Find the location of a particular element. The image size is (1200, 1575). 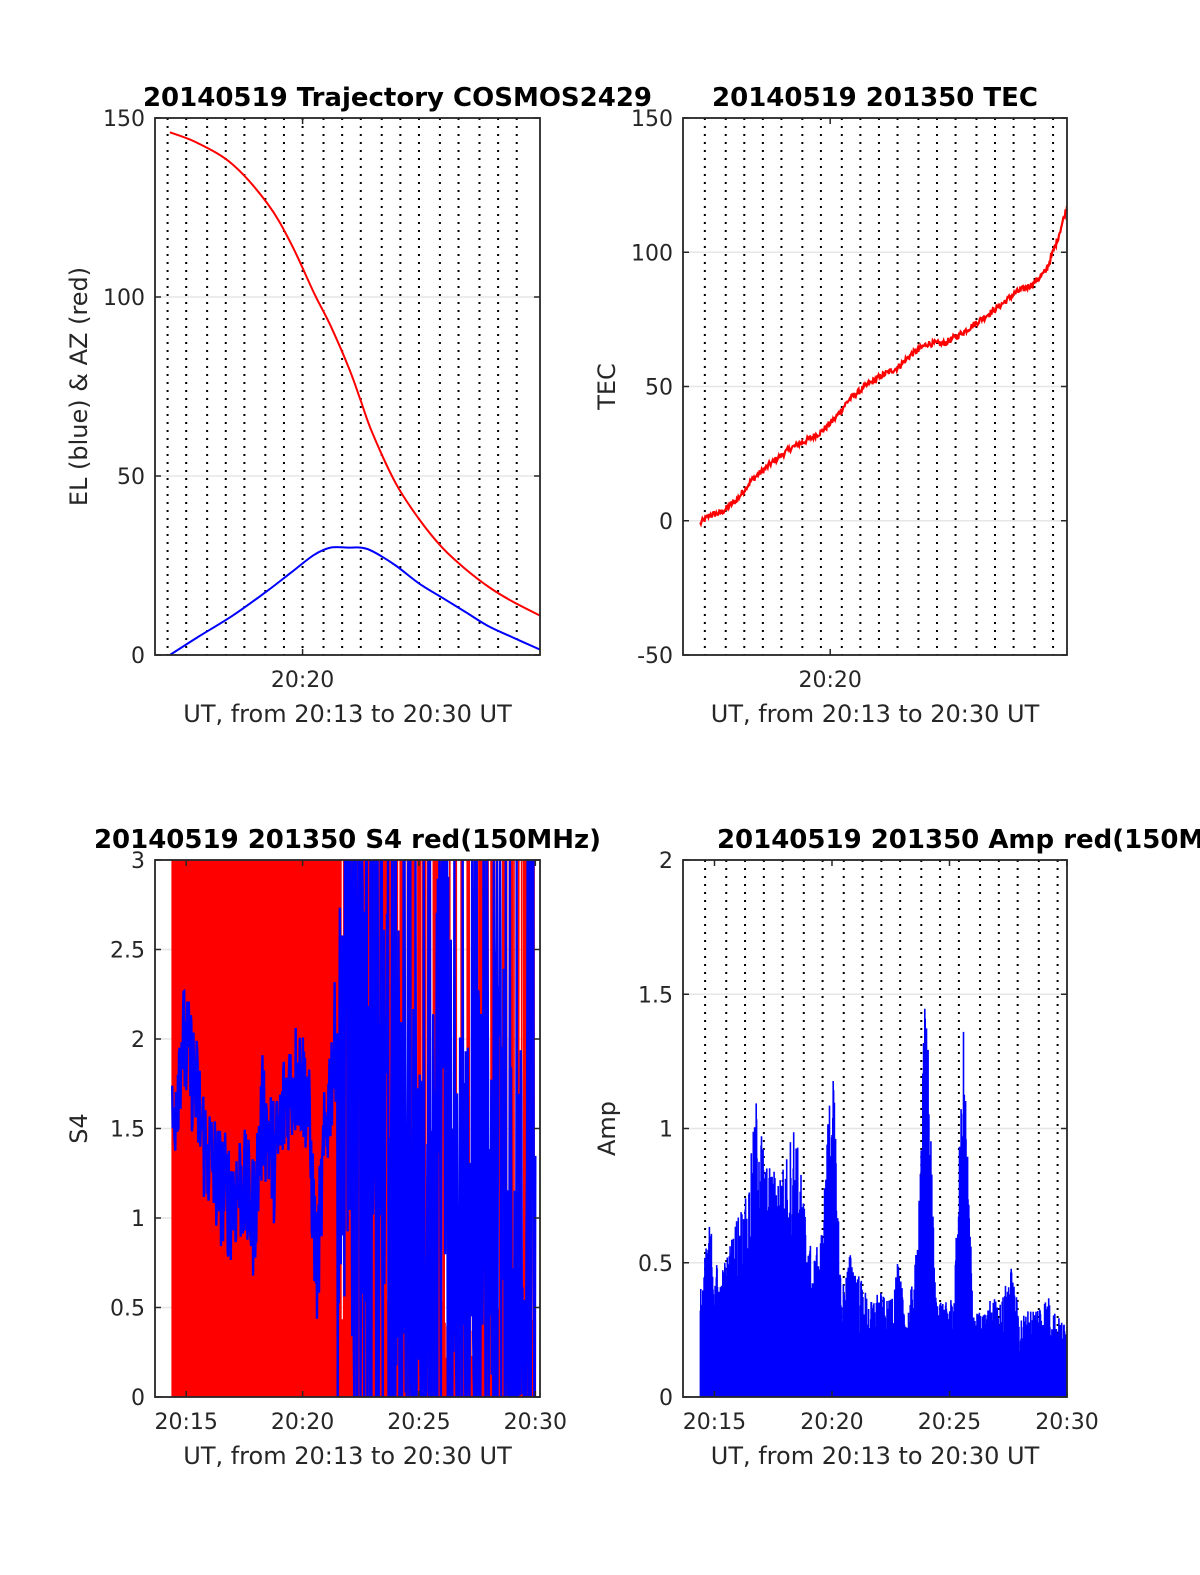

y-tick-label: 2.5 is located at coordinates (127, 951).